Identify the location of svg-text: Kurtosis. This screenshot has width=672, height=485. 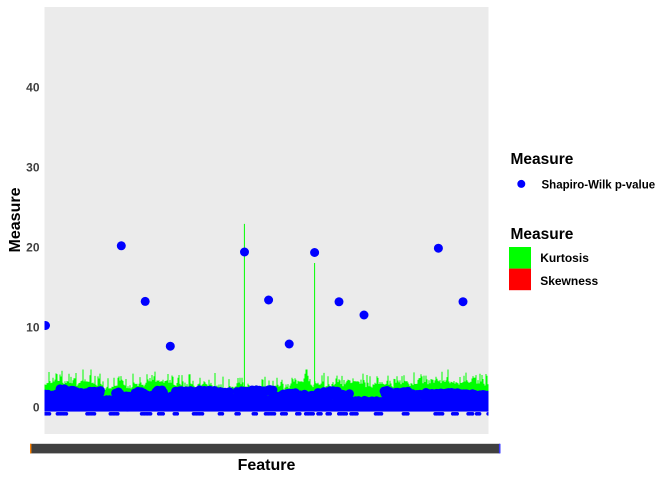
(564, 258).